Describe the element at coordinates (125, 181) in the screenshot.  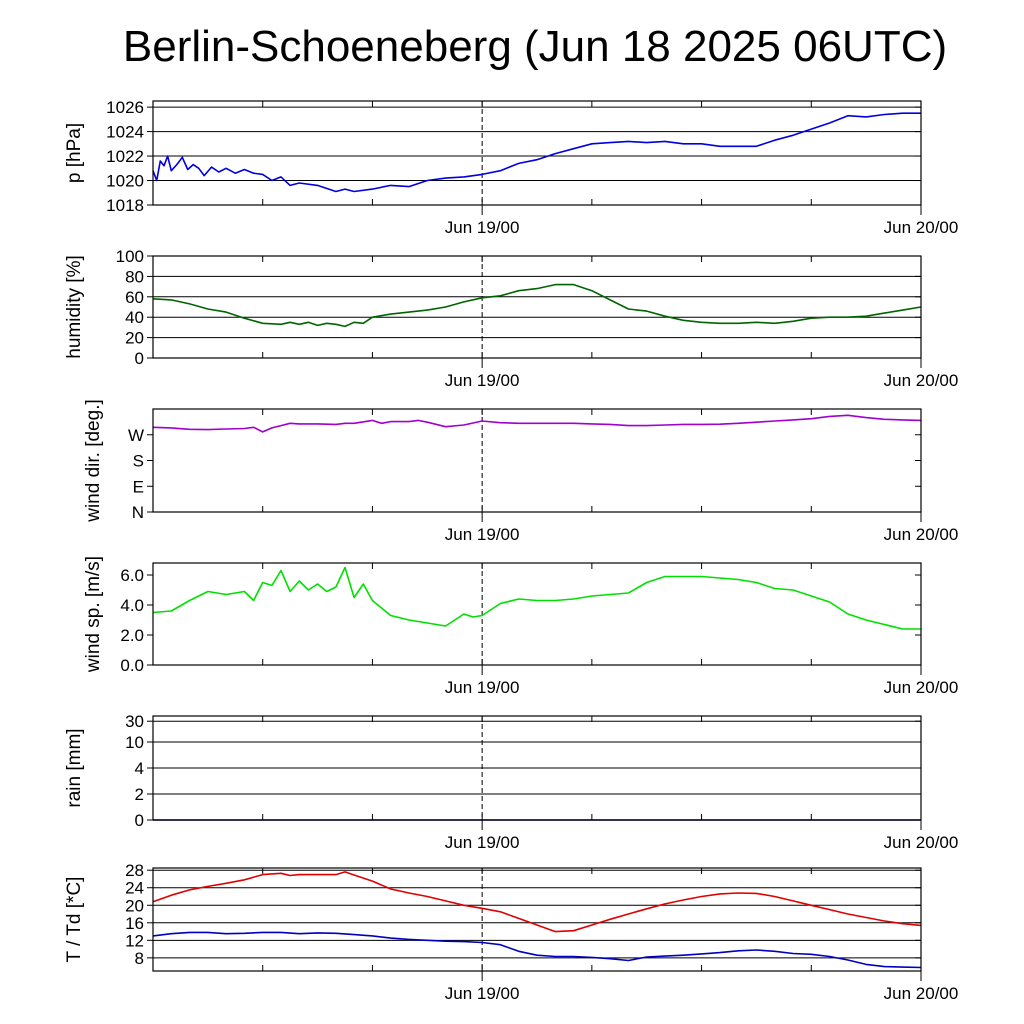
I see `y-tick-label: 1020` at that location.